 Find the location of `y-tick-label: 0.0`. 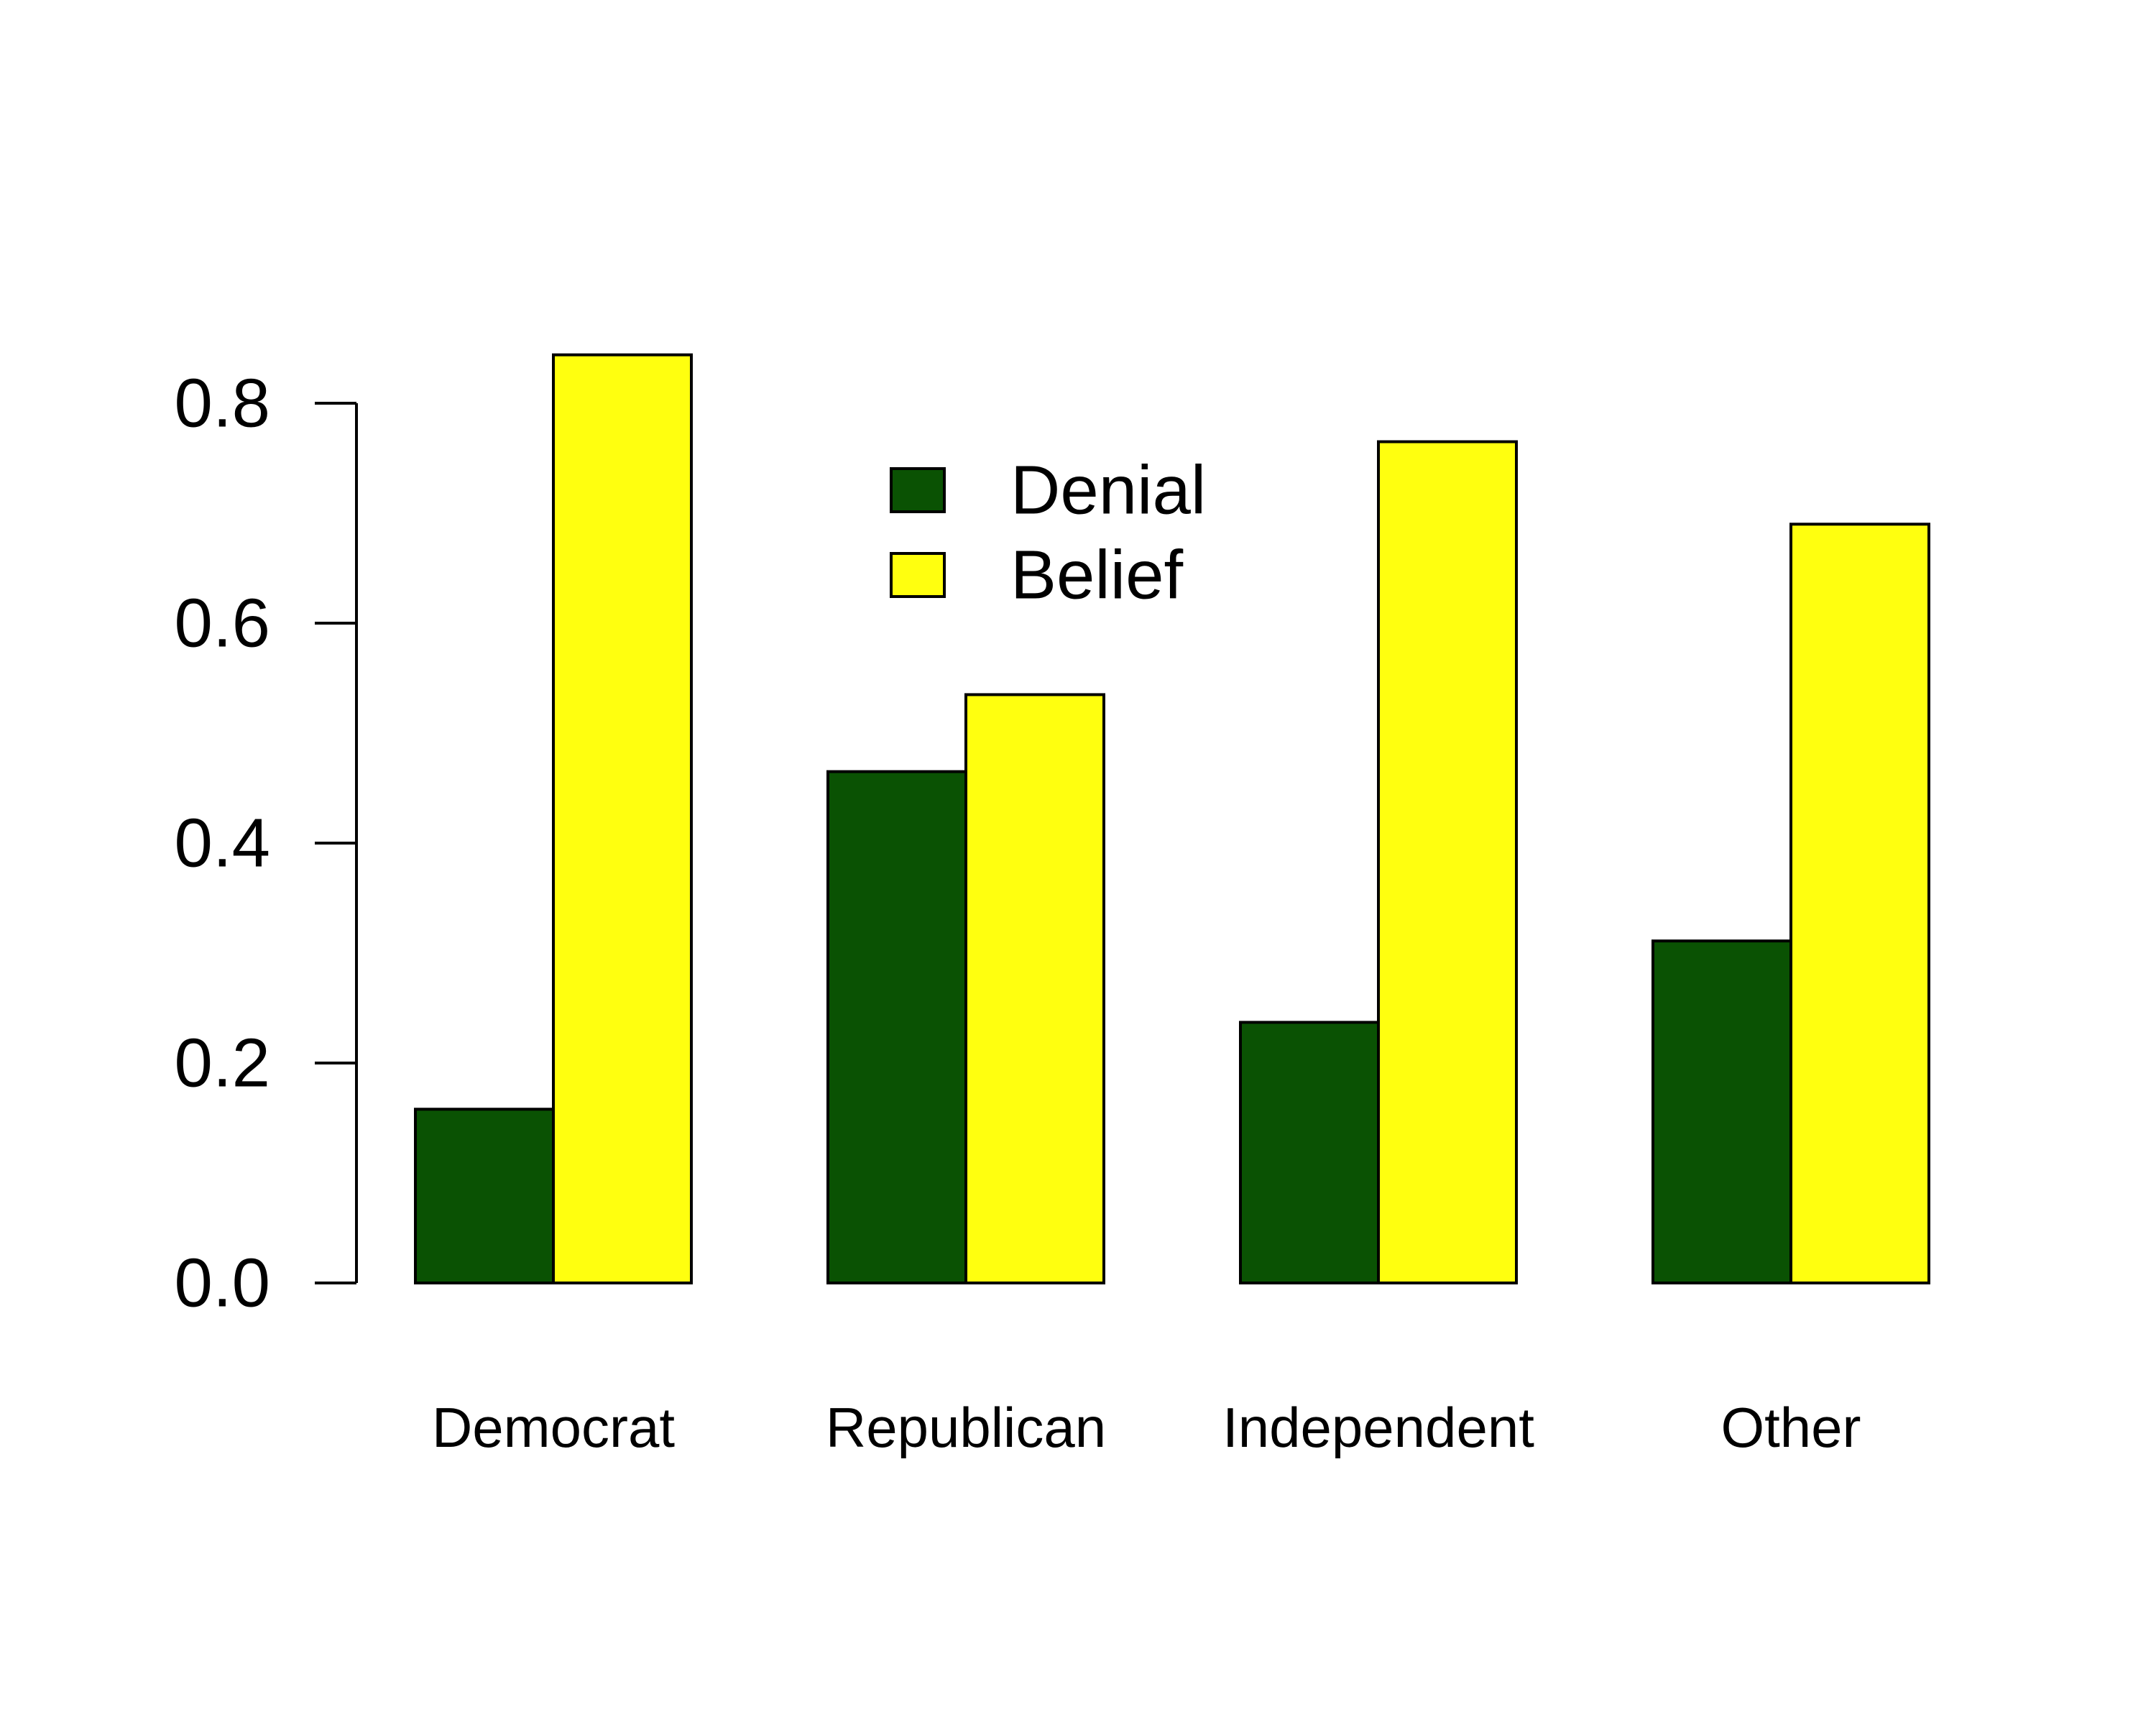

y-tick-label: 0.0 is located at coordinates (223, 1283).